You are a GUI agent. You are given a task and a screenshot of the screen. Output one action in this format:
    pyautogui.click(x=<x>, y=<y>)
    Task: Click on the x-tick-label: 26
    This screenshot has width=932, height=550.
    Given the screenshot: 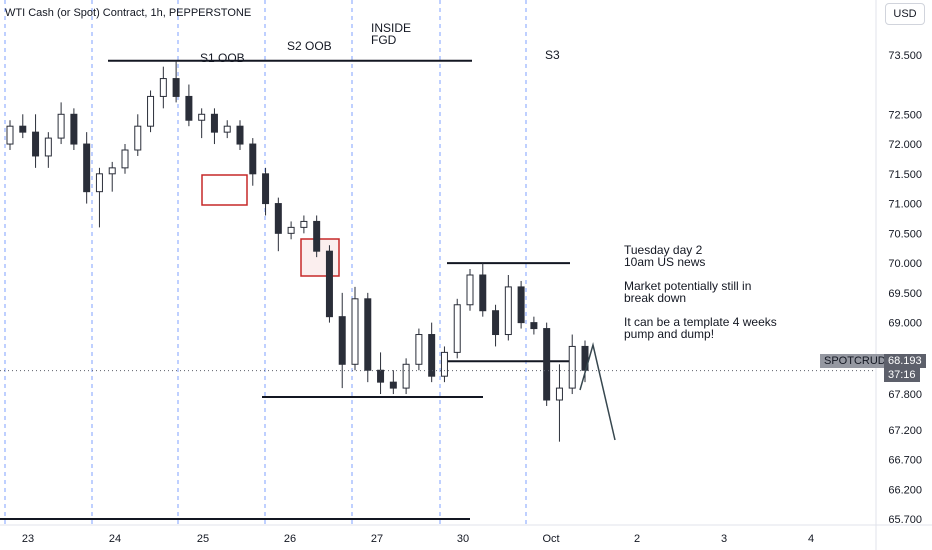 What is the action you would take?
    pyautogui.click(x=290, y=539)
    